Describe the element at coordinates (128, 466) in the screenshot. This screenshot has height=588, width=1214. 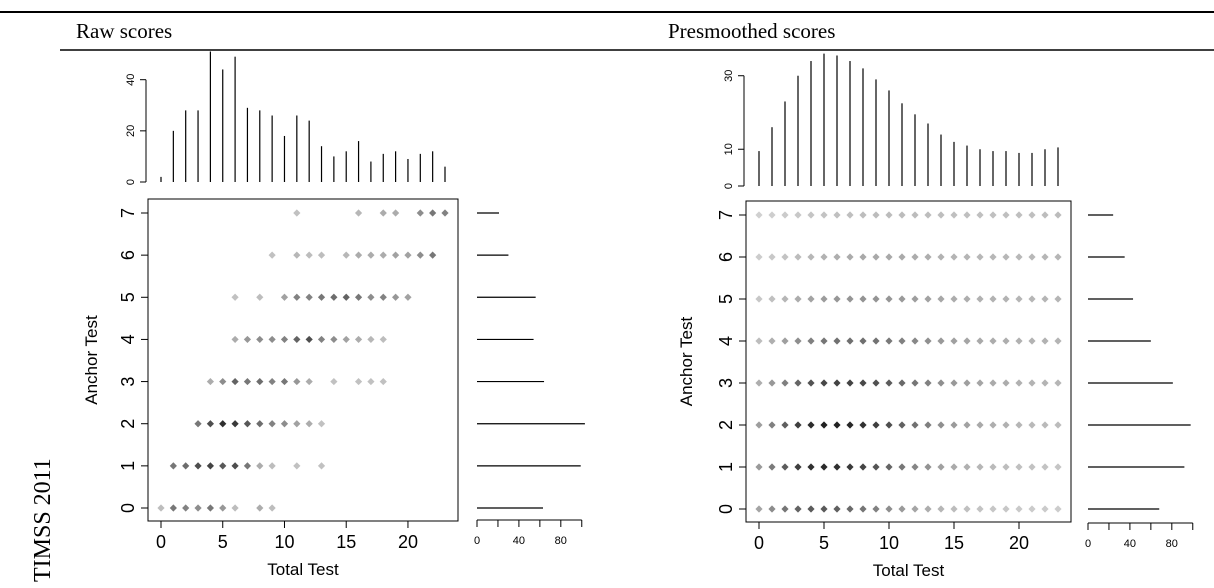
I see `y-tick-label: 1` at that location.